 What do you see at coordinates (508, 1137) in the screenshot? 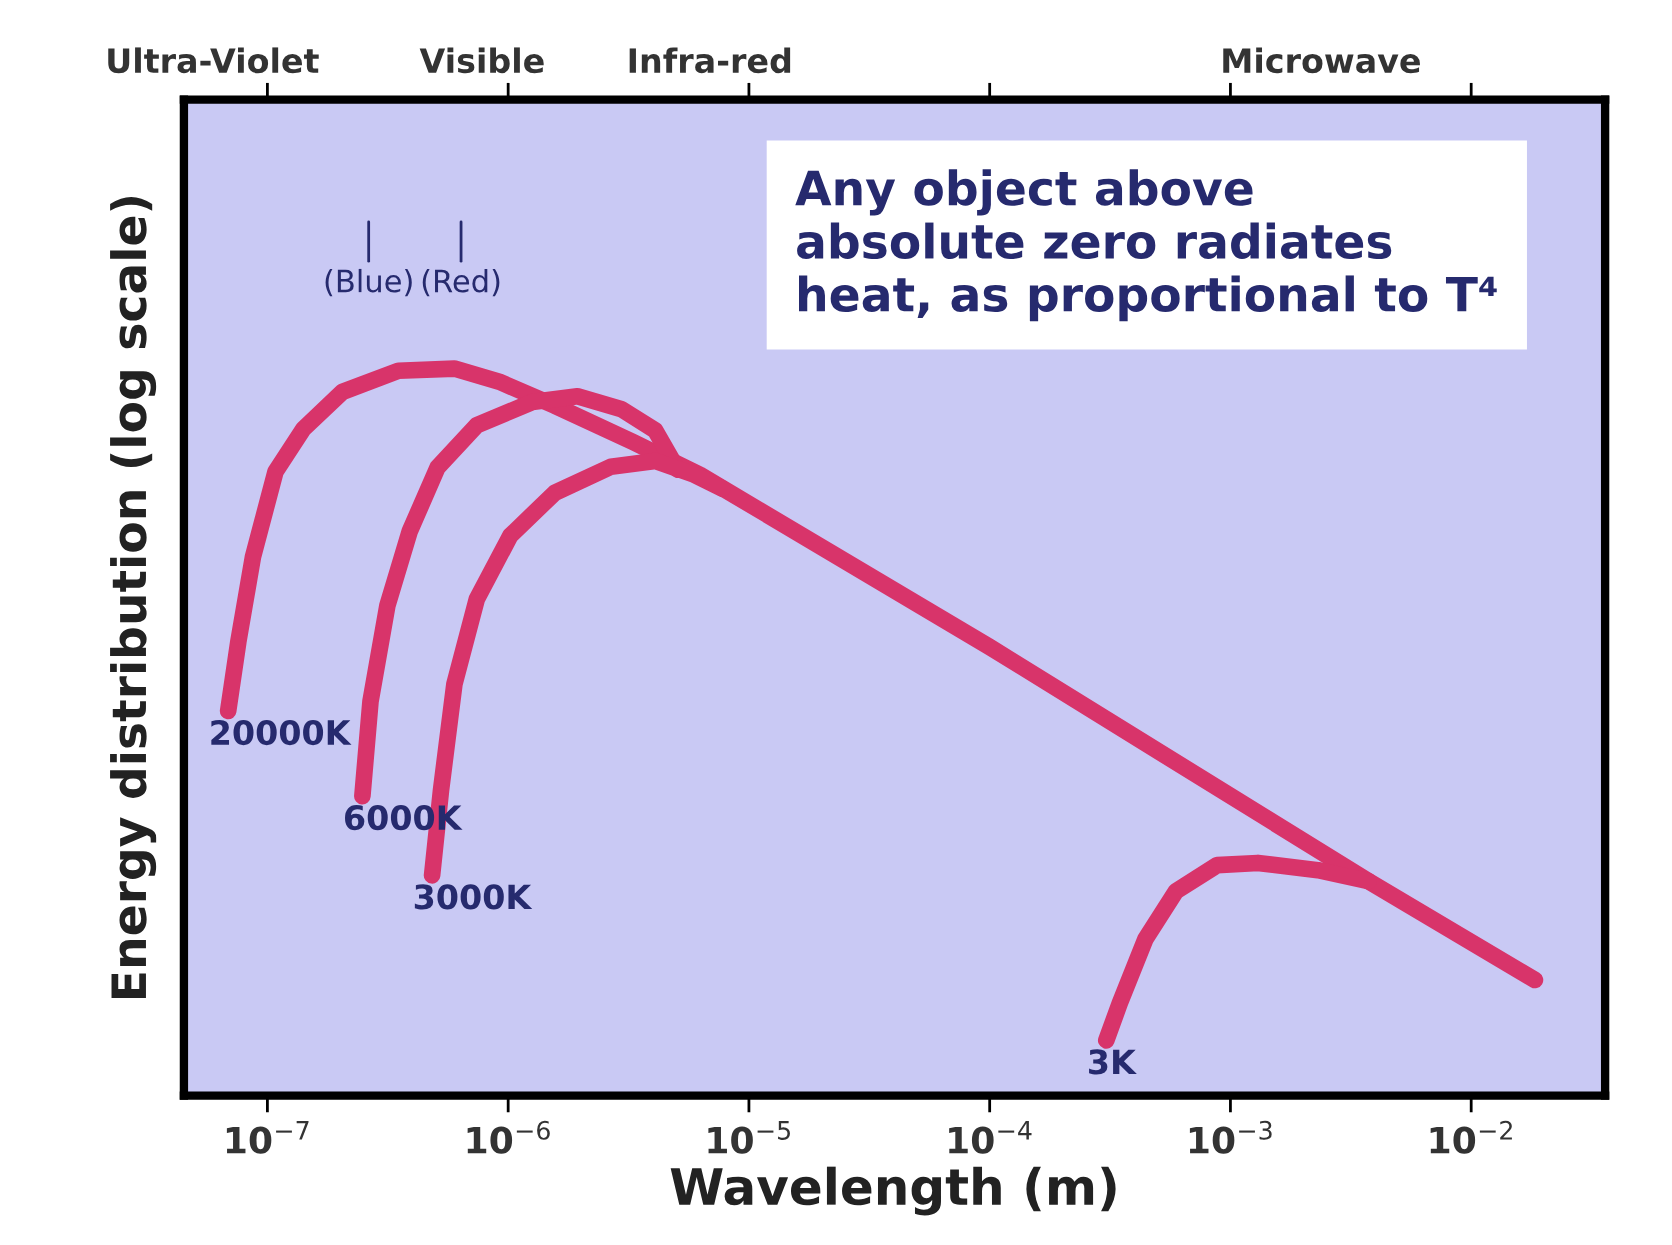
I see `x-tick-label: 10$^{−6}$` at bounding box center [508, 1137].